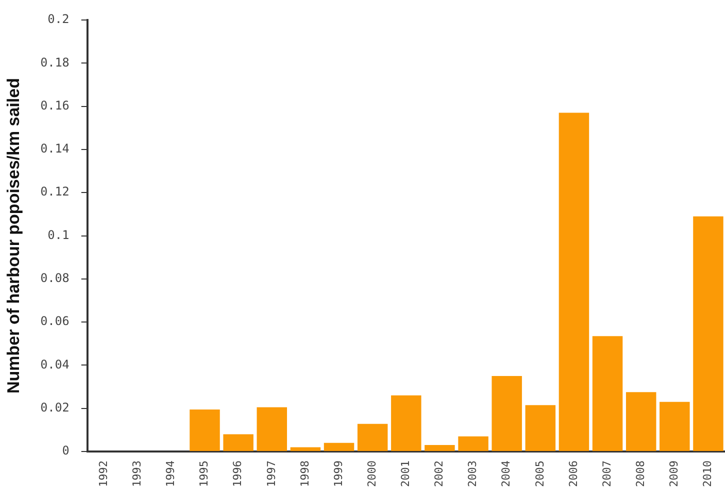 Image resolution: width=725 pixels, height=490 pixels. Describe the element at coordinates (506, 474) in the screenshot. I see `x-tick-label: 2004` at that location.